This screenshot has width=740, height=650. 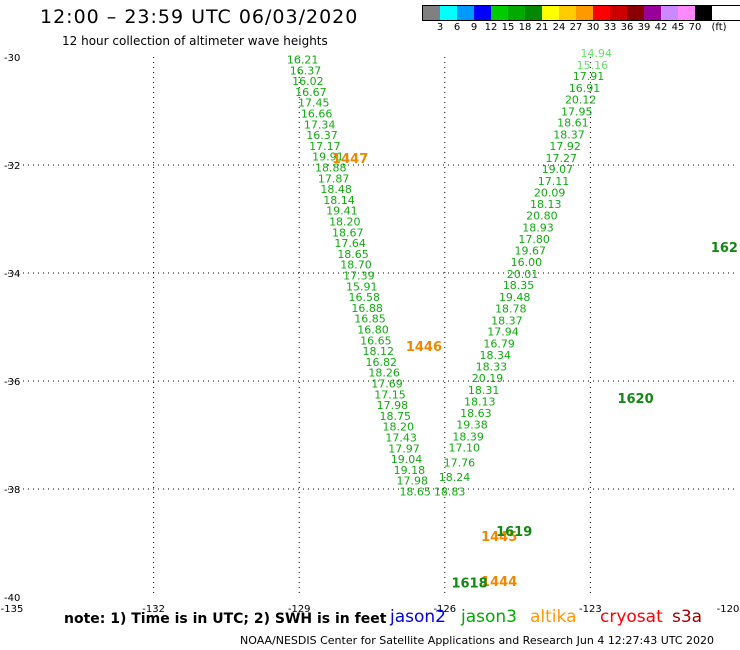 I want to click on wave-height-value: 19.48, so click(x=515, y=297).